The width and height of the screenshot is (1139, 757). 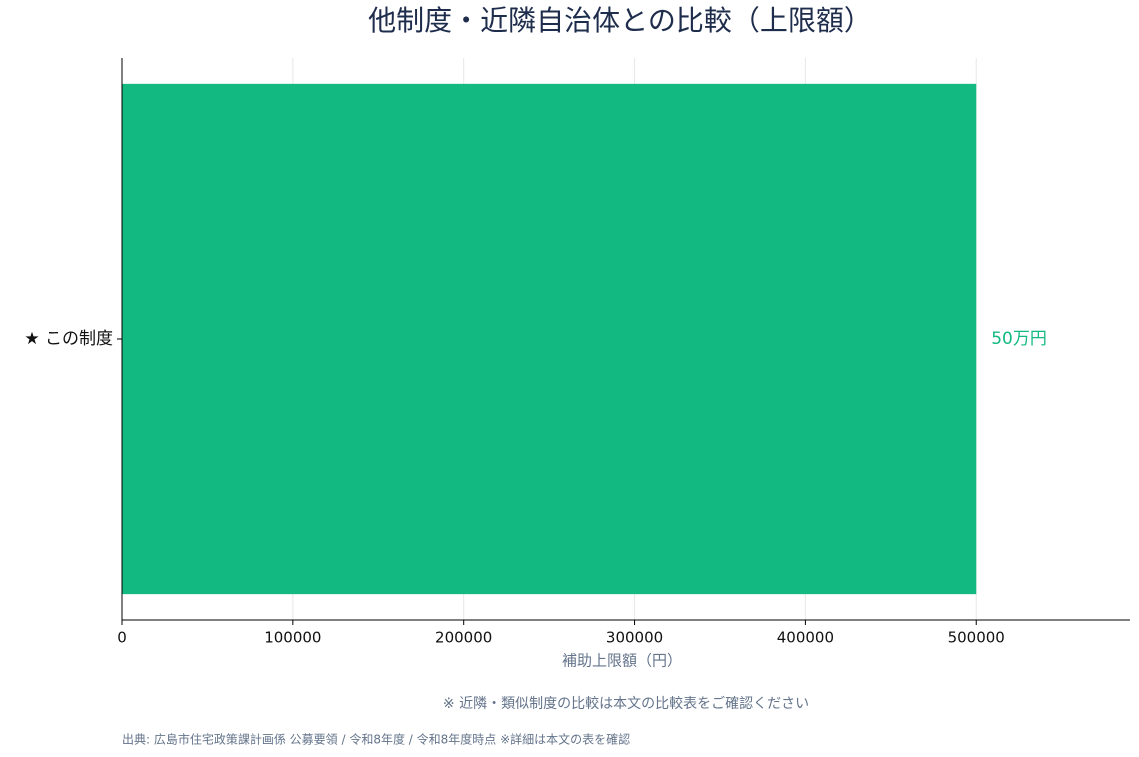 I want to click on y-tick-label: ★ この制度, so click(x=68, y=339).